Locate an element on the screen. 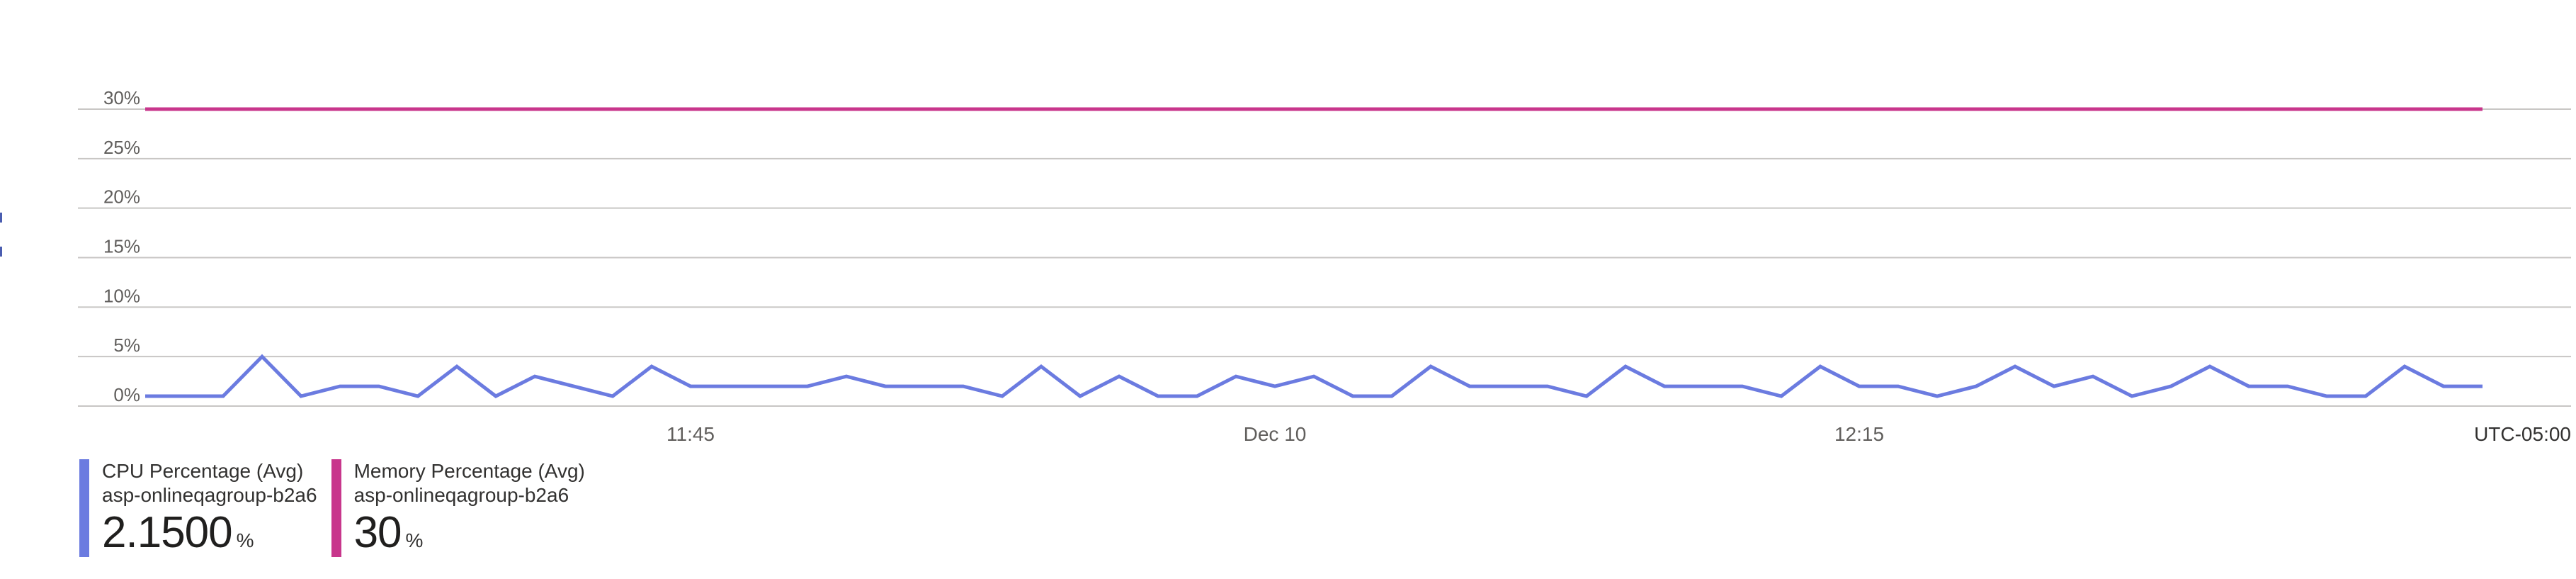 The width and height of the screenshot is (2576, 579). y-tick-label: 15% is located at coordinates (121, 246).